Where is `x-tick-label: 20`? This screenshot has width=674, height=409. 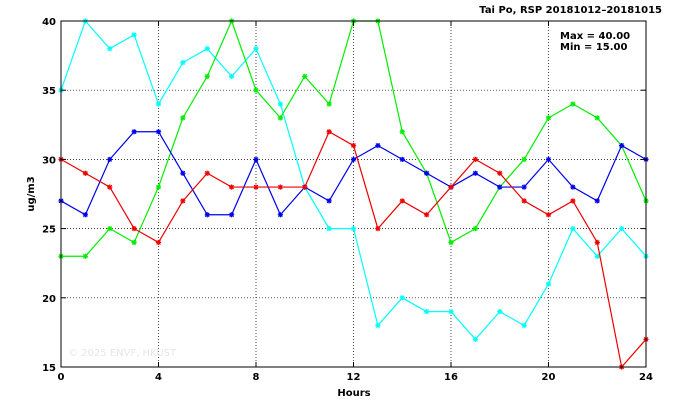
x-tick-label: 20 is located at coordinates (549, 377).